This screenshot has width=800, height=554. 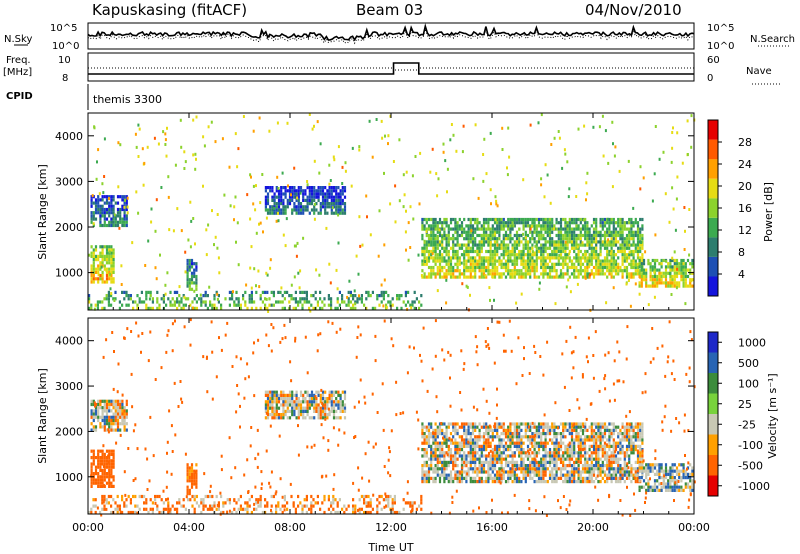 I want to click on freq-tick-top: 10, so click(x=64, y=60).